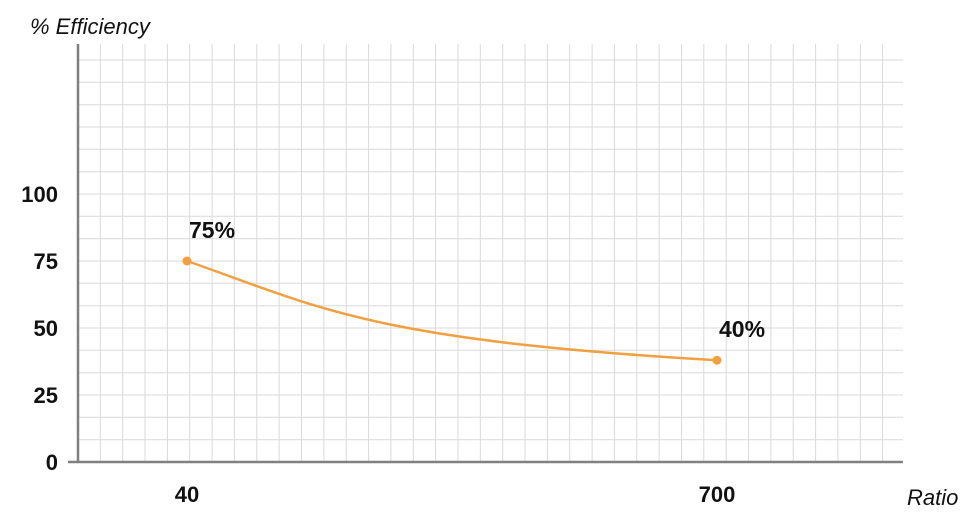 The width and height of the screenshot is (975, 515). Describe the element at coordinates (717, 494) in the screenshot. I see `x-tick-label: 700` at that location.